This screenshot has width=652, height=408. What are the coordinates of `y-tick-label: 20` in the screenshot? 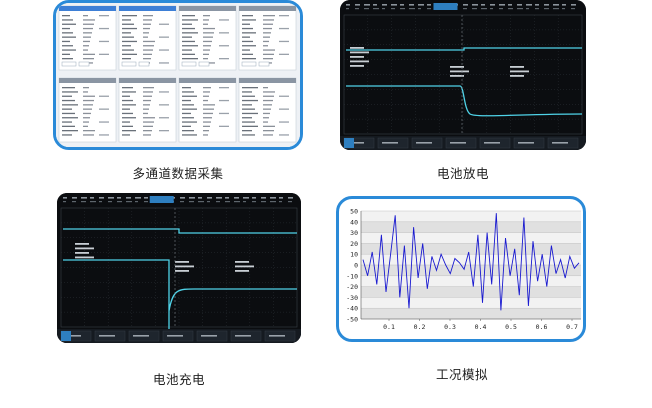 It's located at (354, 244).